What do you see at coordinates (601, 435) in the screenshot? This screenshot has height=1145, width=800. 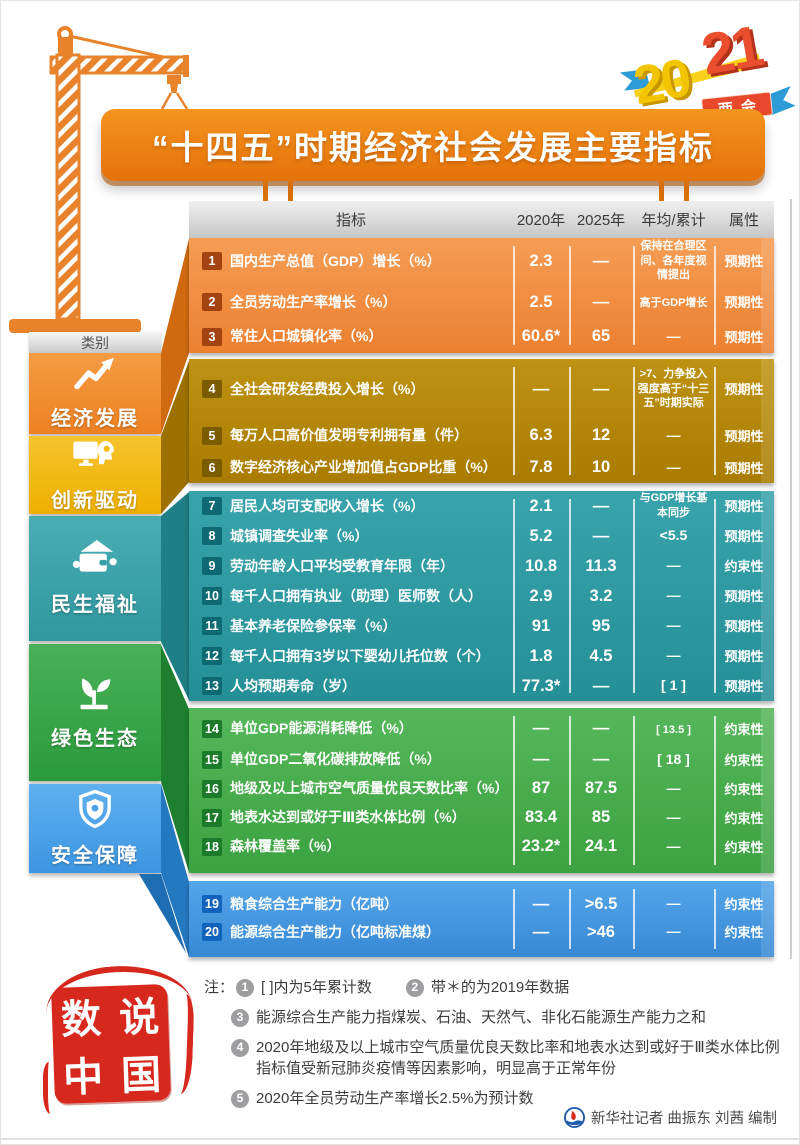 I see `value-2025: 12` at bounding box center [601, 435].